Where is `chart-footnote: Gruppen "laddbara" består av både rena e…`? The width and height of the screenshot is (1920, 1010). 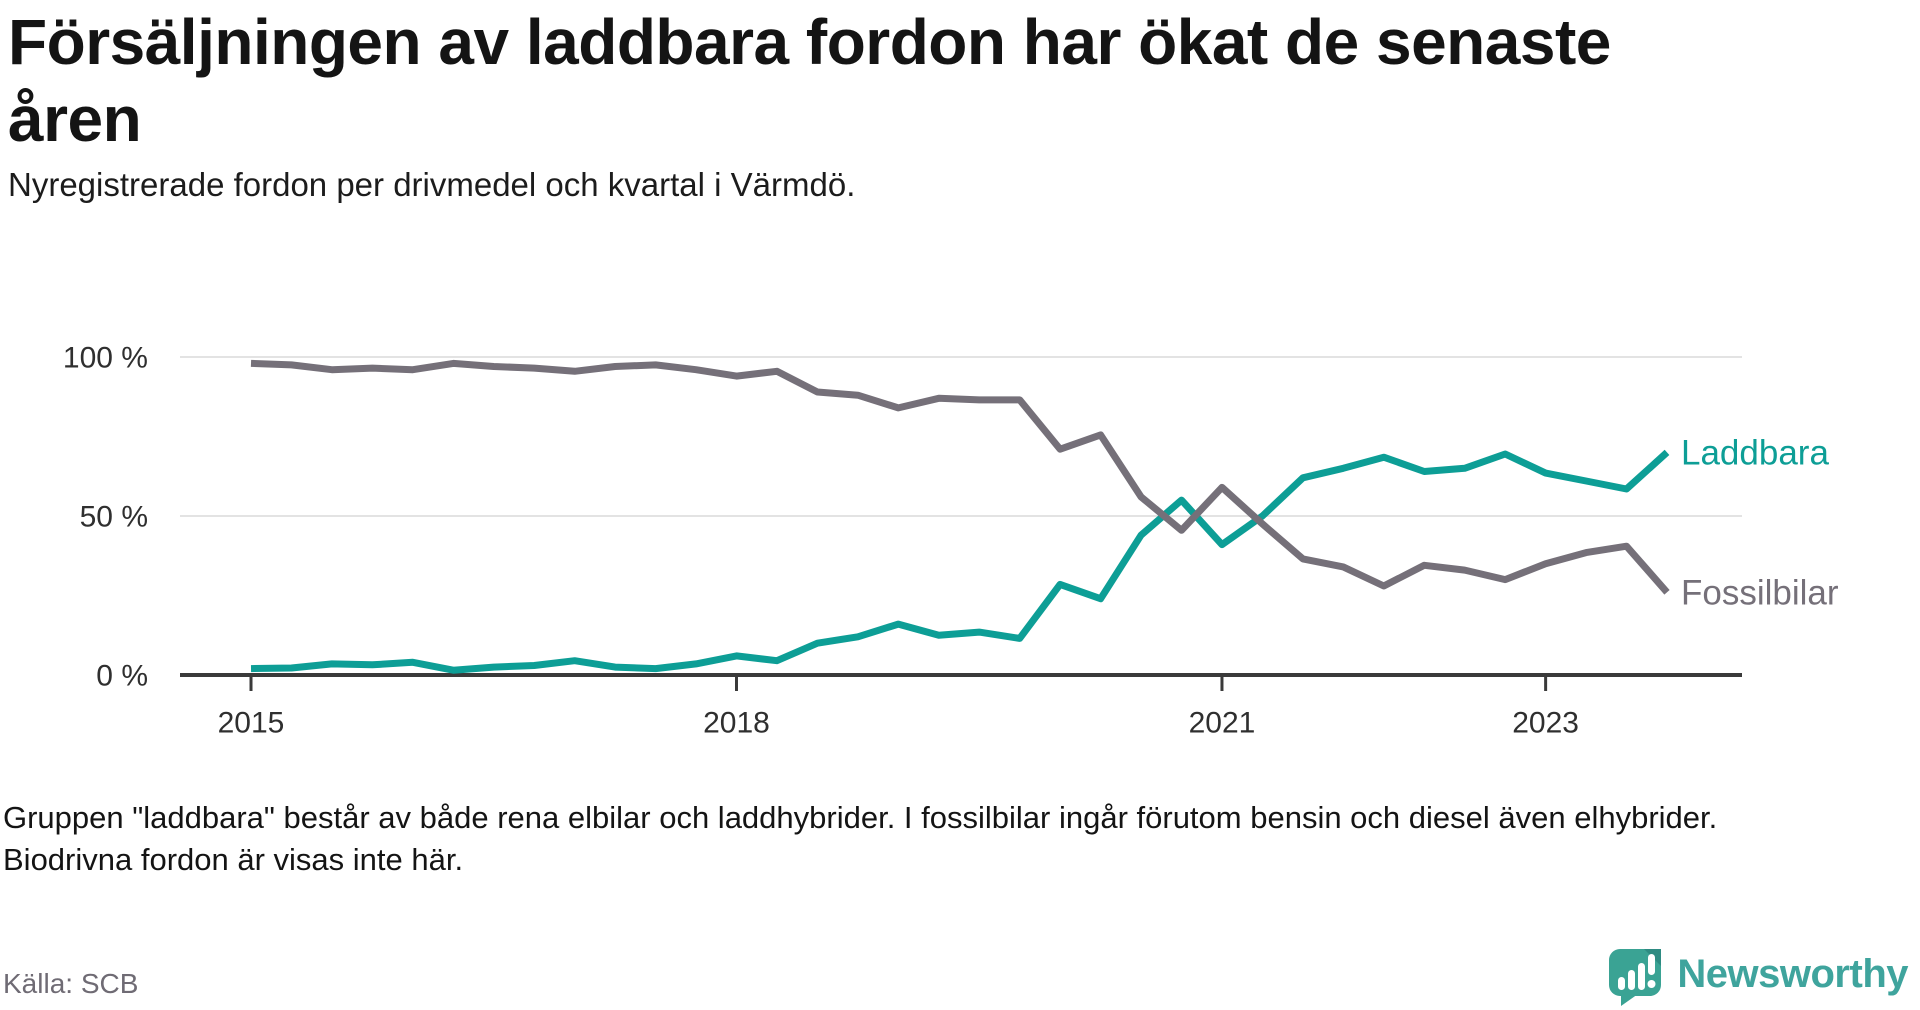 chart-footnote: Gruppen "laddbara" består av både rena e… is located at coordinates (860, 838).